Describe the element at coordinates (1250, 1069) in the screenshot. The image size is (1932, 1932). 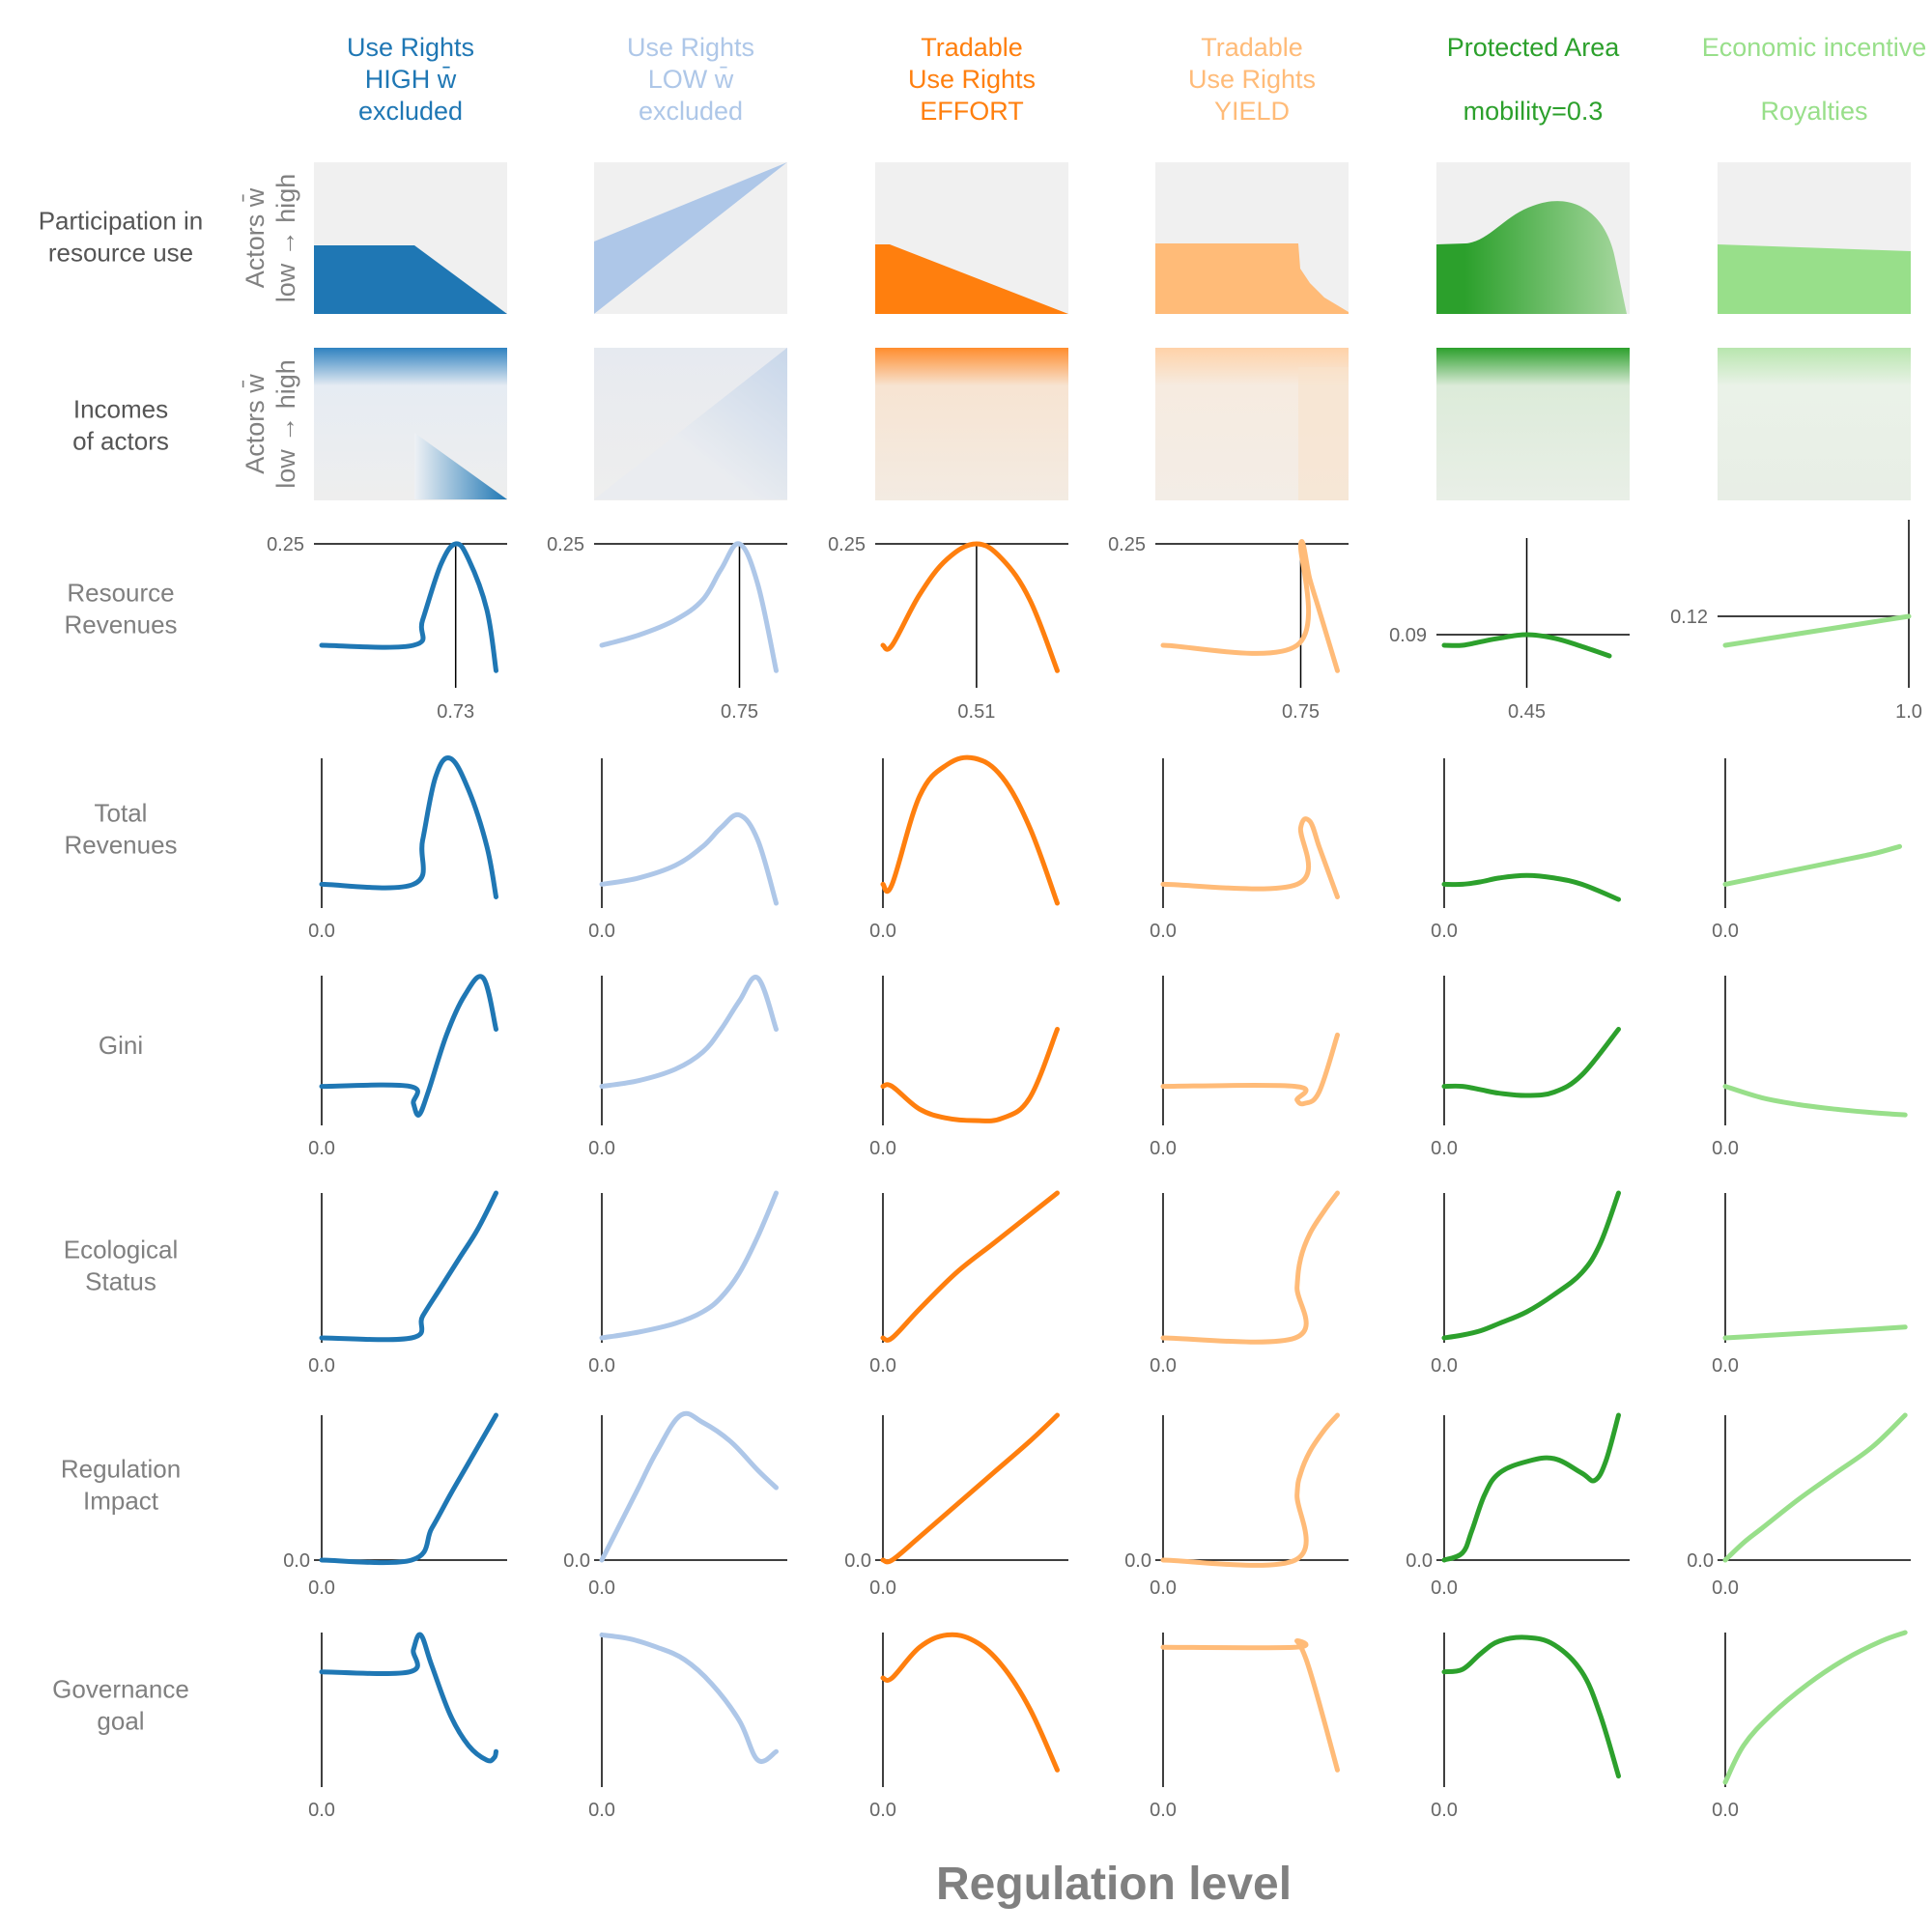
I see `gini-series-tur_yield` at that location.